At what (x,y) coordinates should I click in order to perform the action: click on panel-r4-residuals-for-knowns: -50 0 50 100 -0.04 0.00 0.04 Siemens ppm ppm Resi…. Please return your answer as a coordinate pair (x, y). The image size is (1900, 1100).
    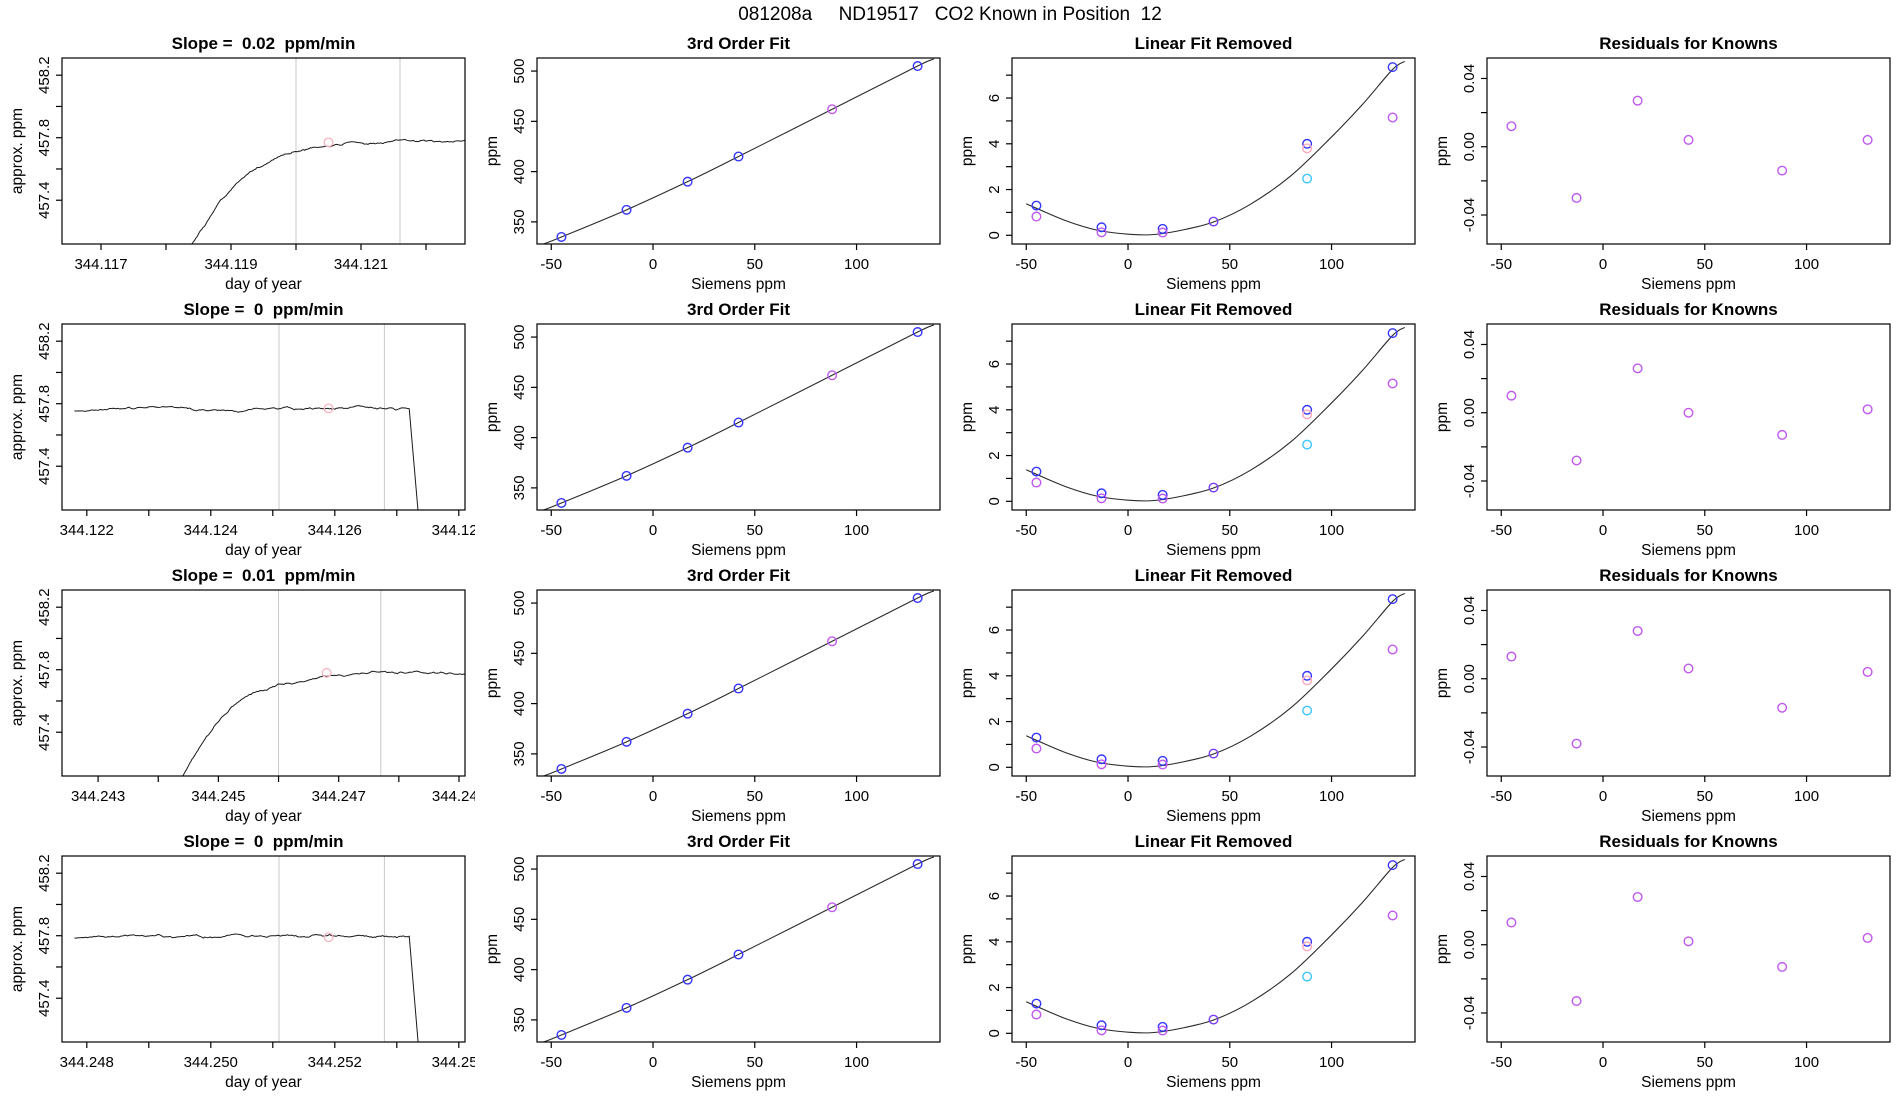
    Looking at the image, I should click on (1662, 961).